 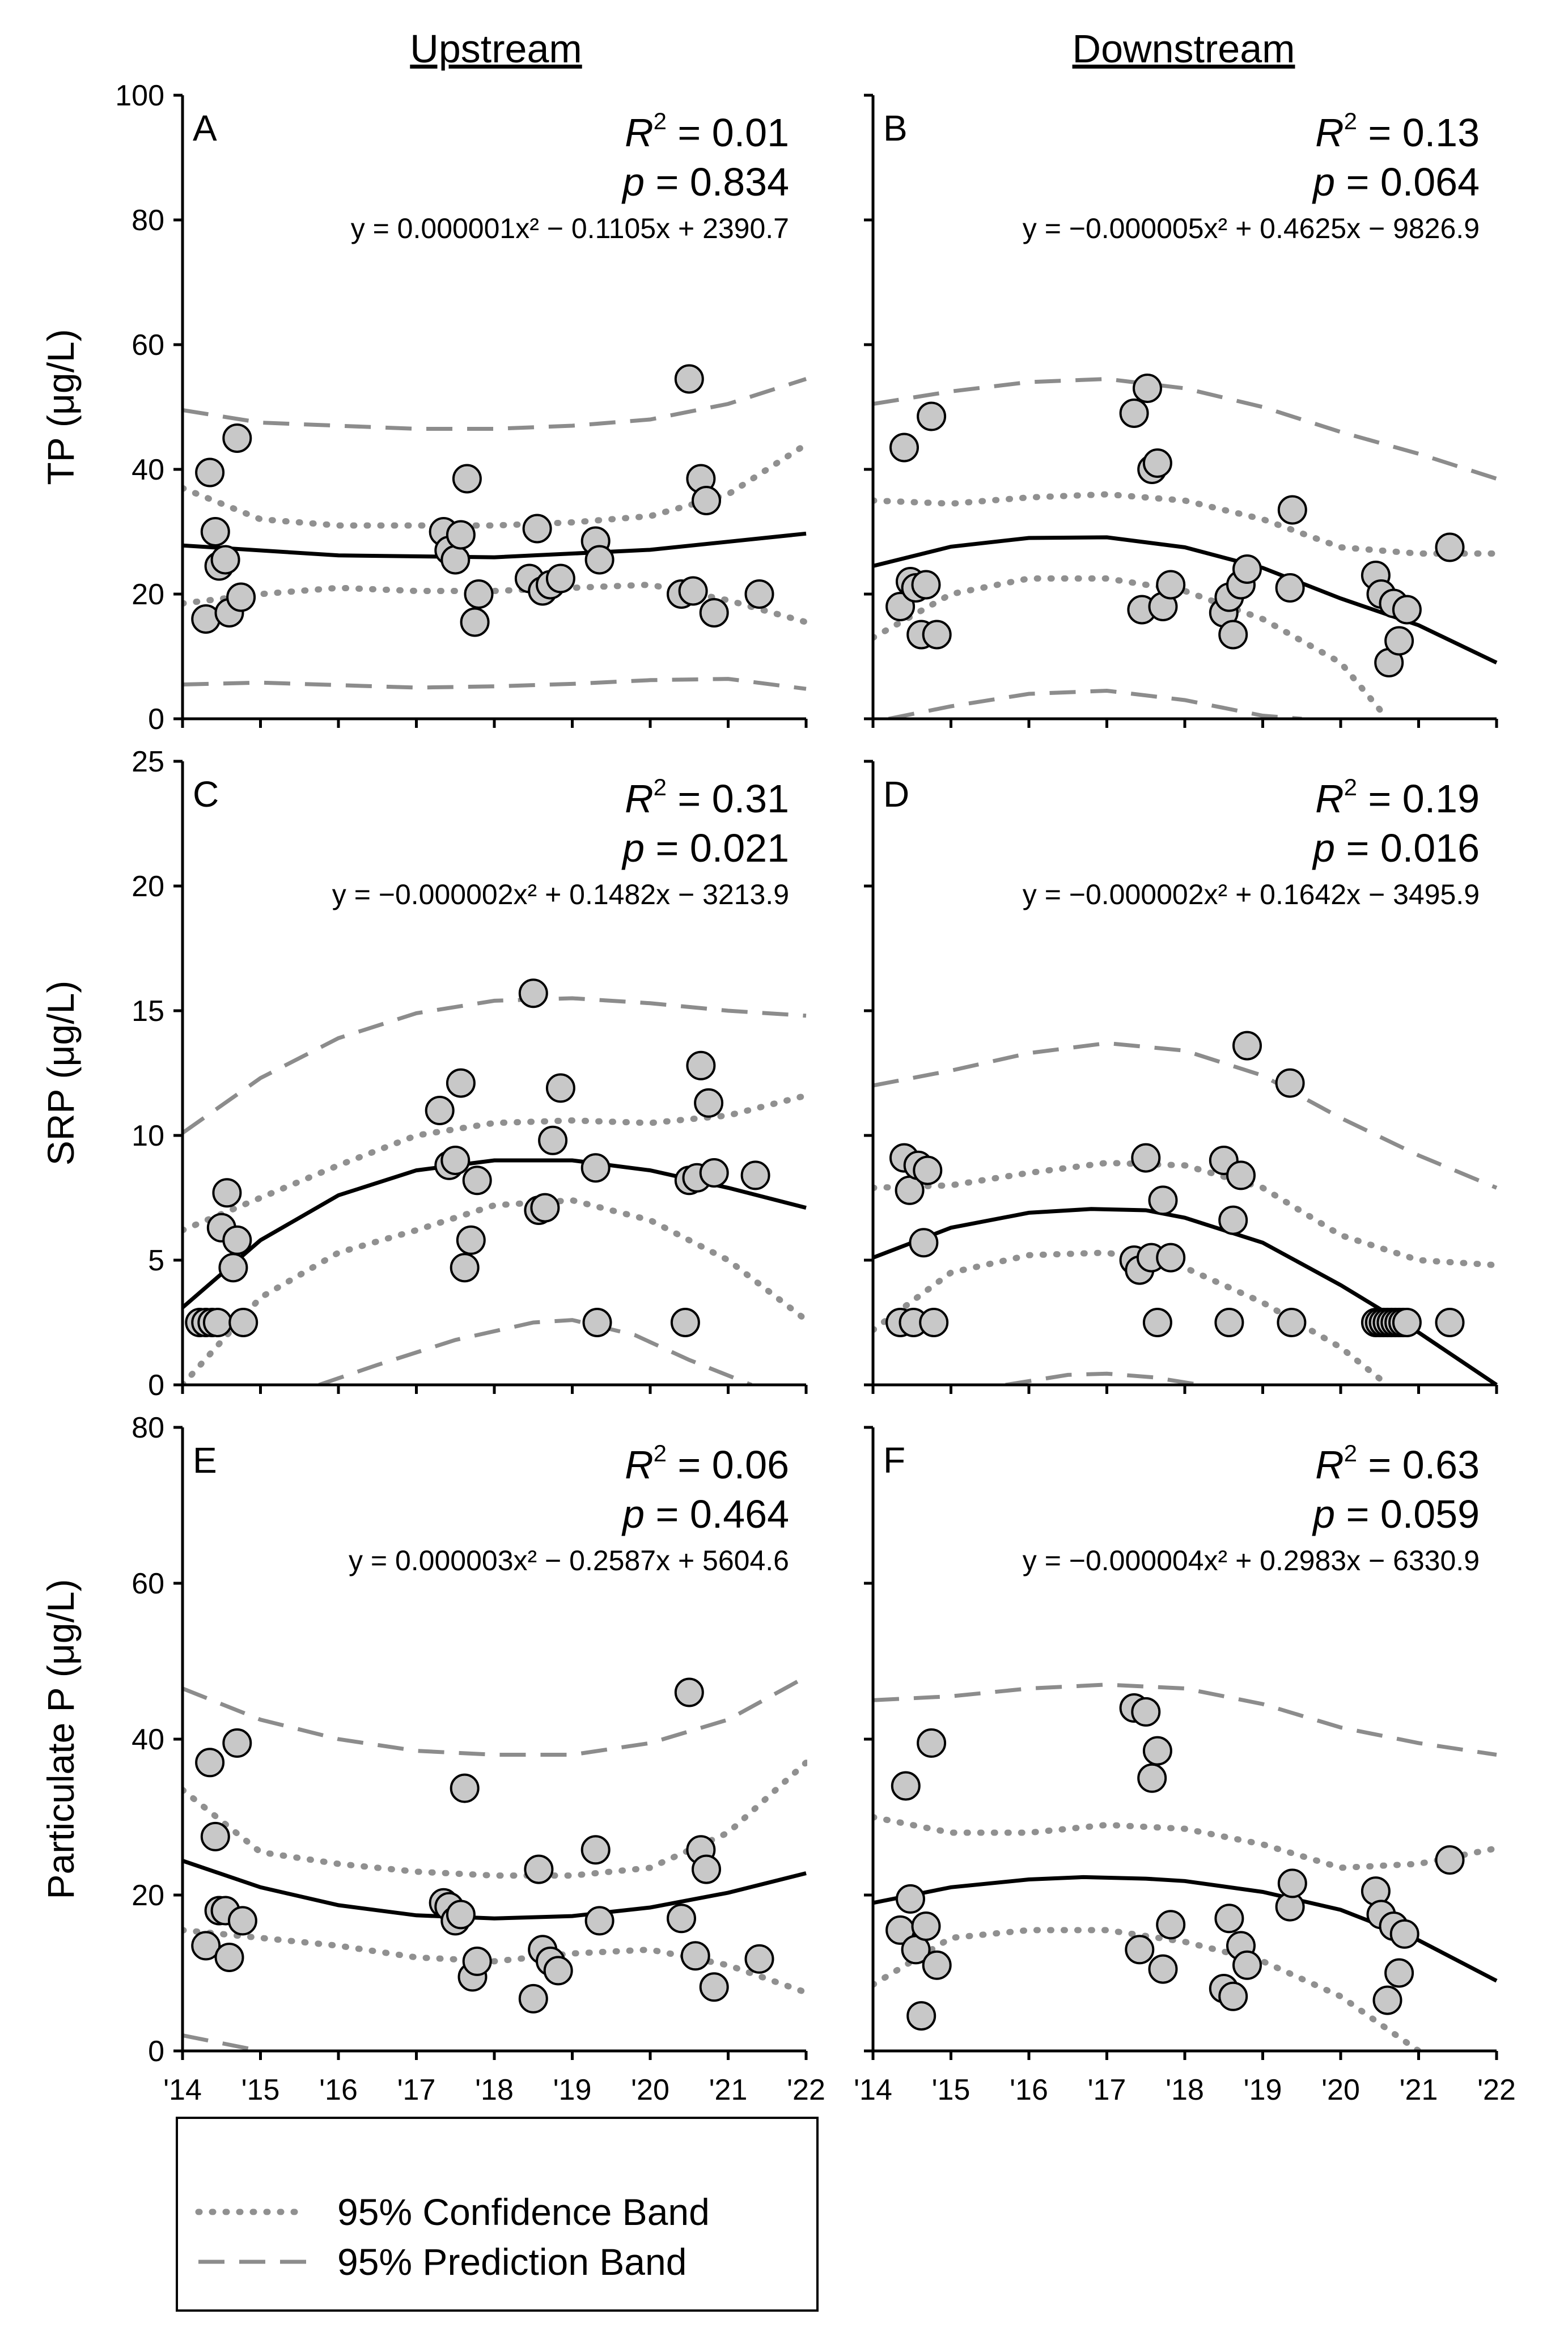 I want to click on panel-f-equation: y = −0.000004x² + 0.2983x − 6330.9, so click(x=1251, y=1560).